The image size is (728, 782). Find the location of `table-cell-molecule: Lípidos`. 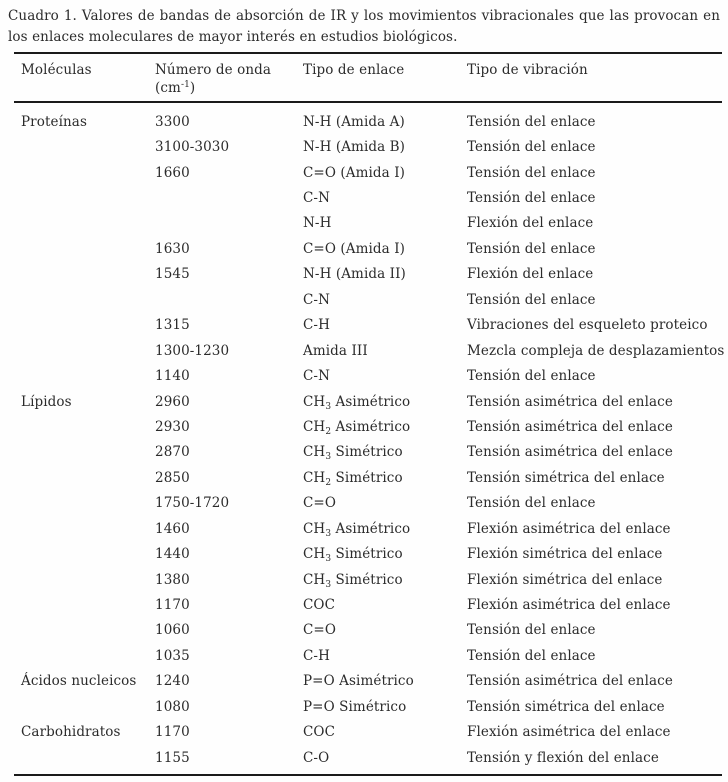

table-cell-molecule: Lípidos is located at coordinates (46, 401).